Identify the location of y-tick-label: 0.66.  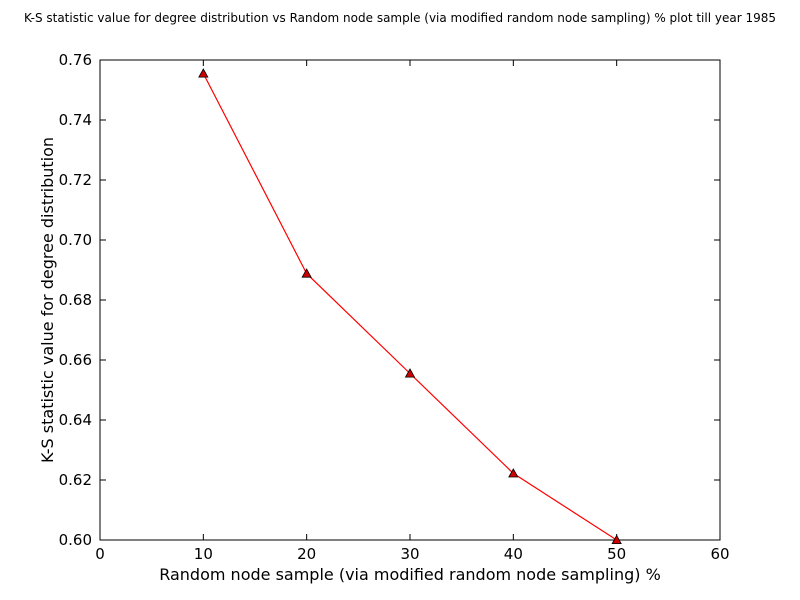
(75, 360).